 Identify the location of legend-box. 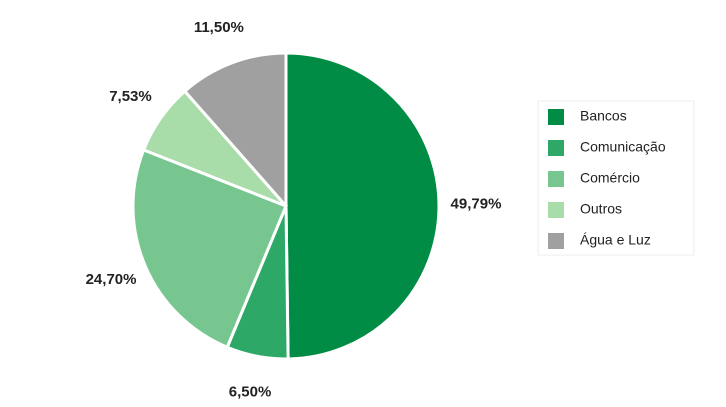
(616, 178).